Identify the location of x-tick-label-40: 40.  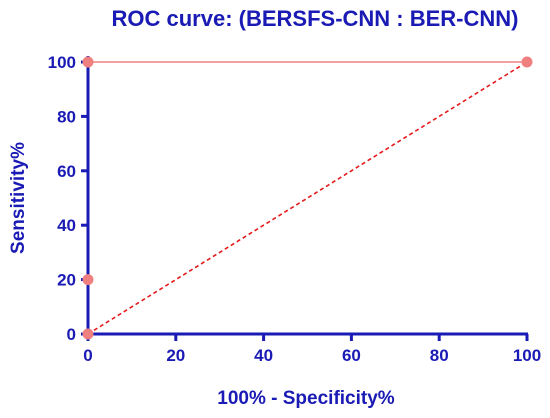
(263, 355).